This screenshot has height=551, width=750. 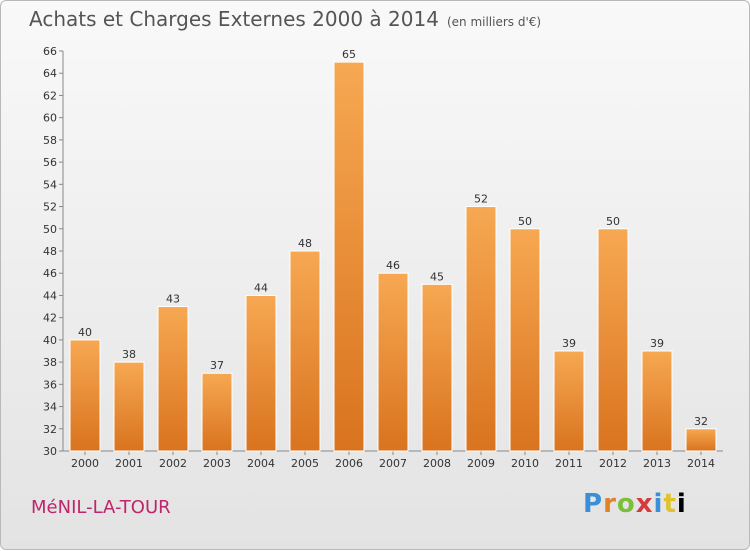 I want to click on x-tick-label-2006: 2006, so click(x=349, y=463).